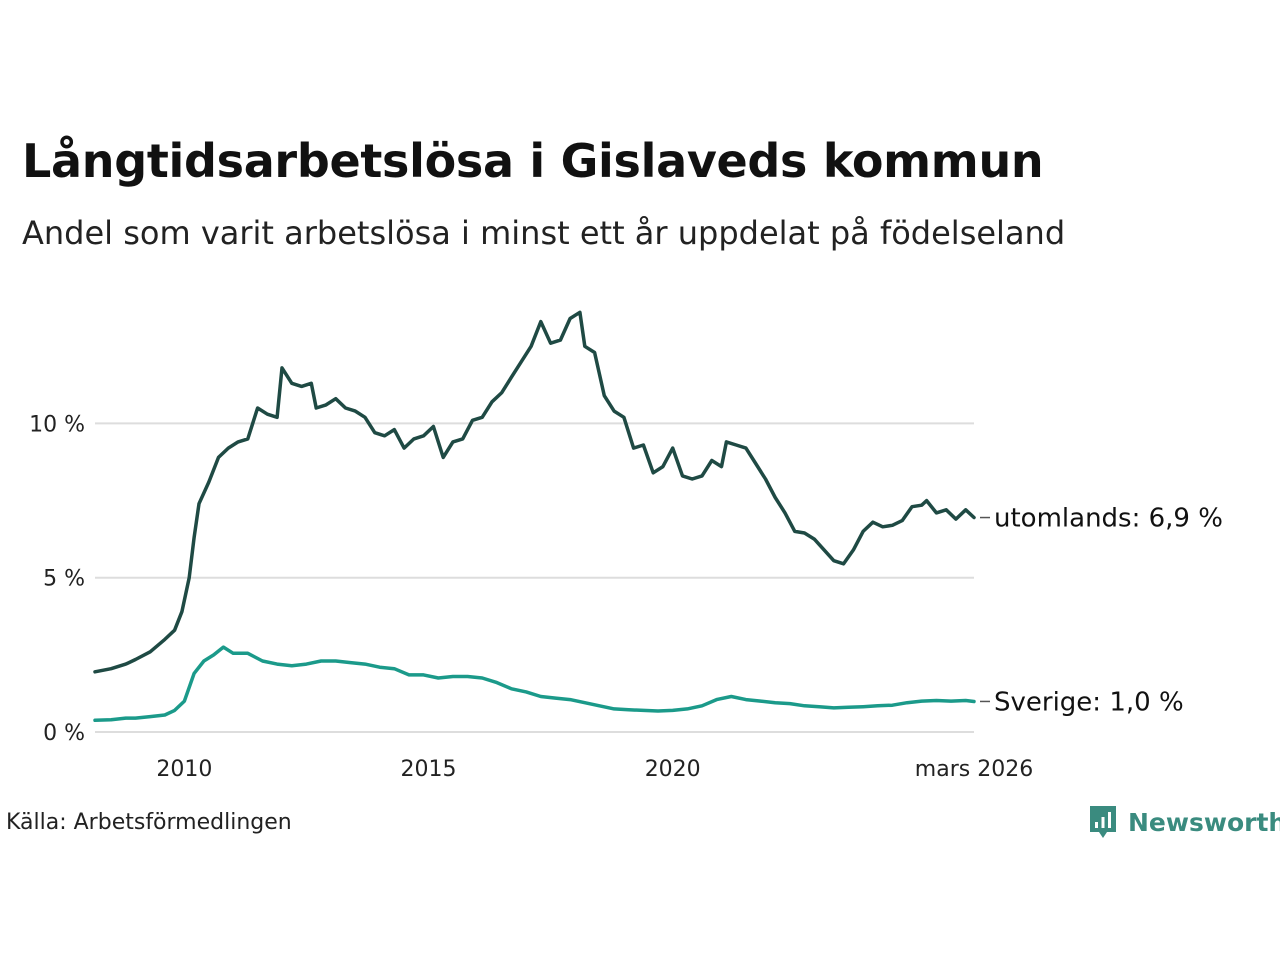 The width and height of the screenshot is (1280, 960). I want to click on y-axis-ticks: 0 % 5 % 10 %, so click(57, 579).